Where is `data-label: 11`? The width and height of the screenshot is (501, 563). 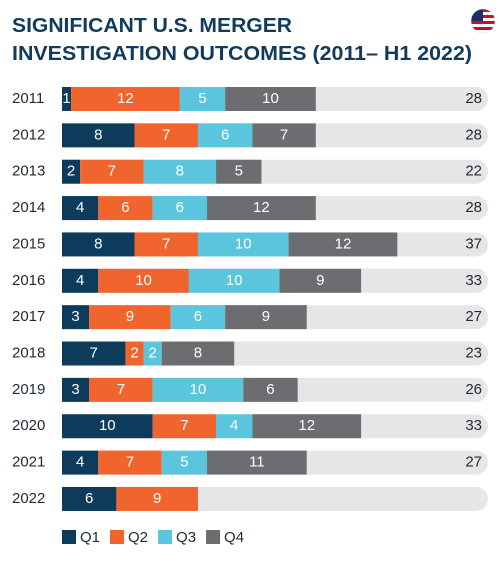
data-label: 11 is located at coordinates (257, 462).